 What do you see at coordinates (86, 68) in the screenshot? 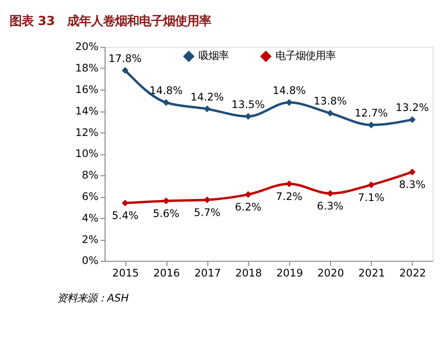
I see `y-tick-label: 18%` at bounding box center [86, 68].